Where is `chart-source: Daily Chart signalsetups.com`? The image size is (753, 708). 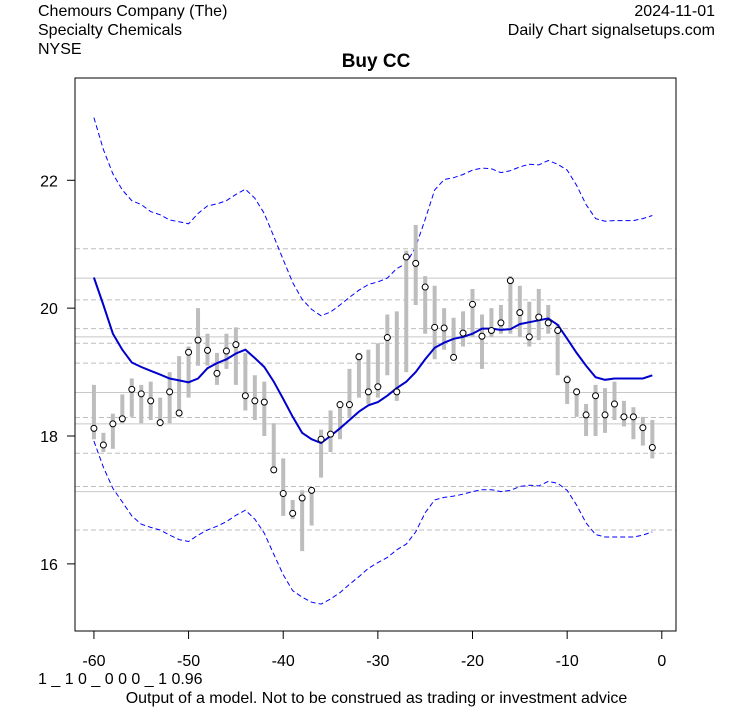 chart-source: Daily Chart signalsetups.com is located at coordinates (611, 30).